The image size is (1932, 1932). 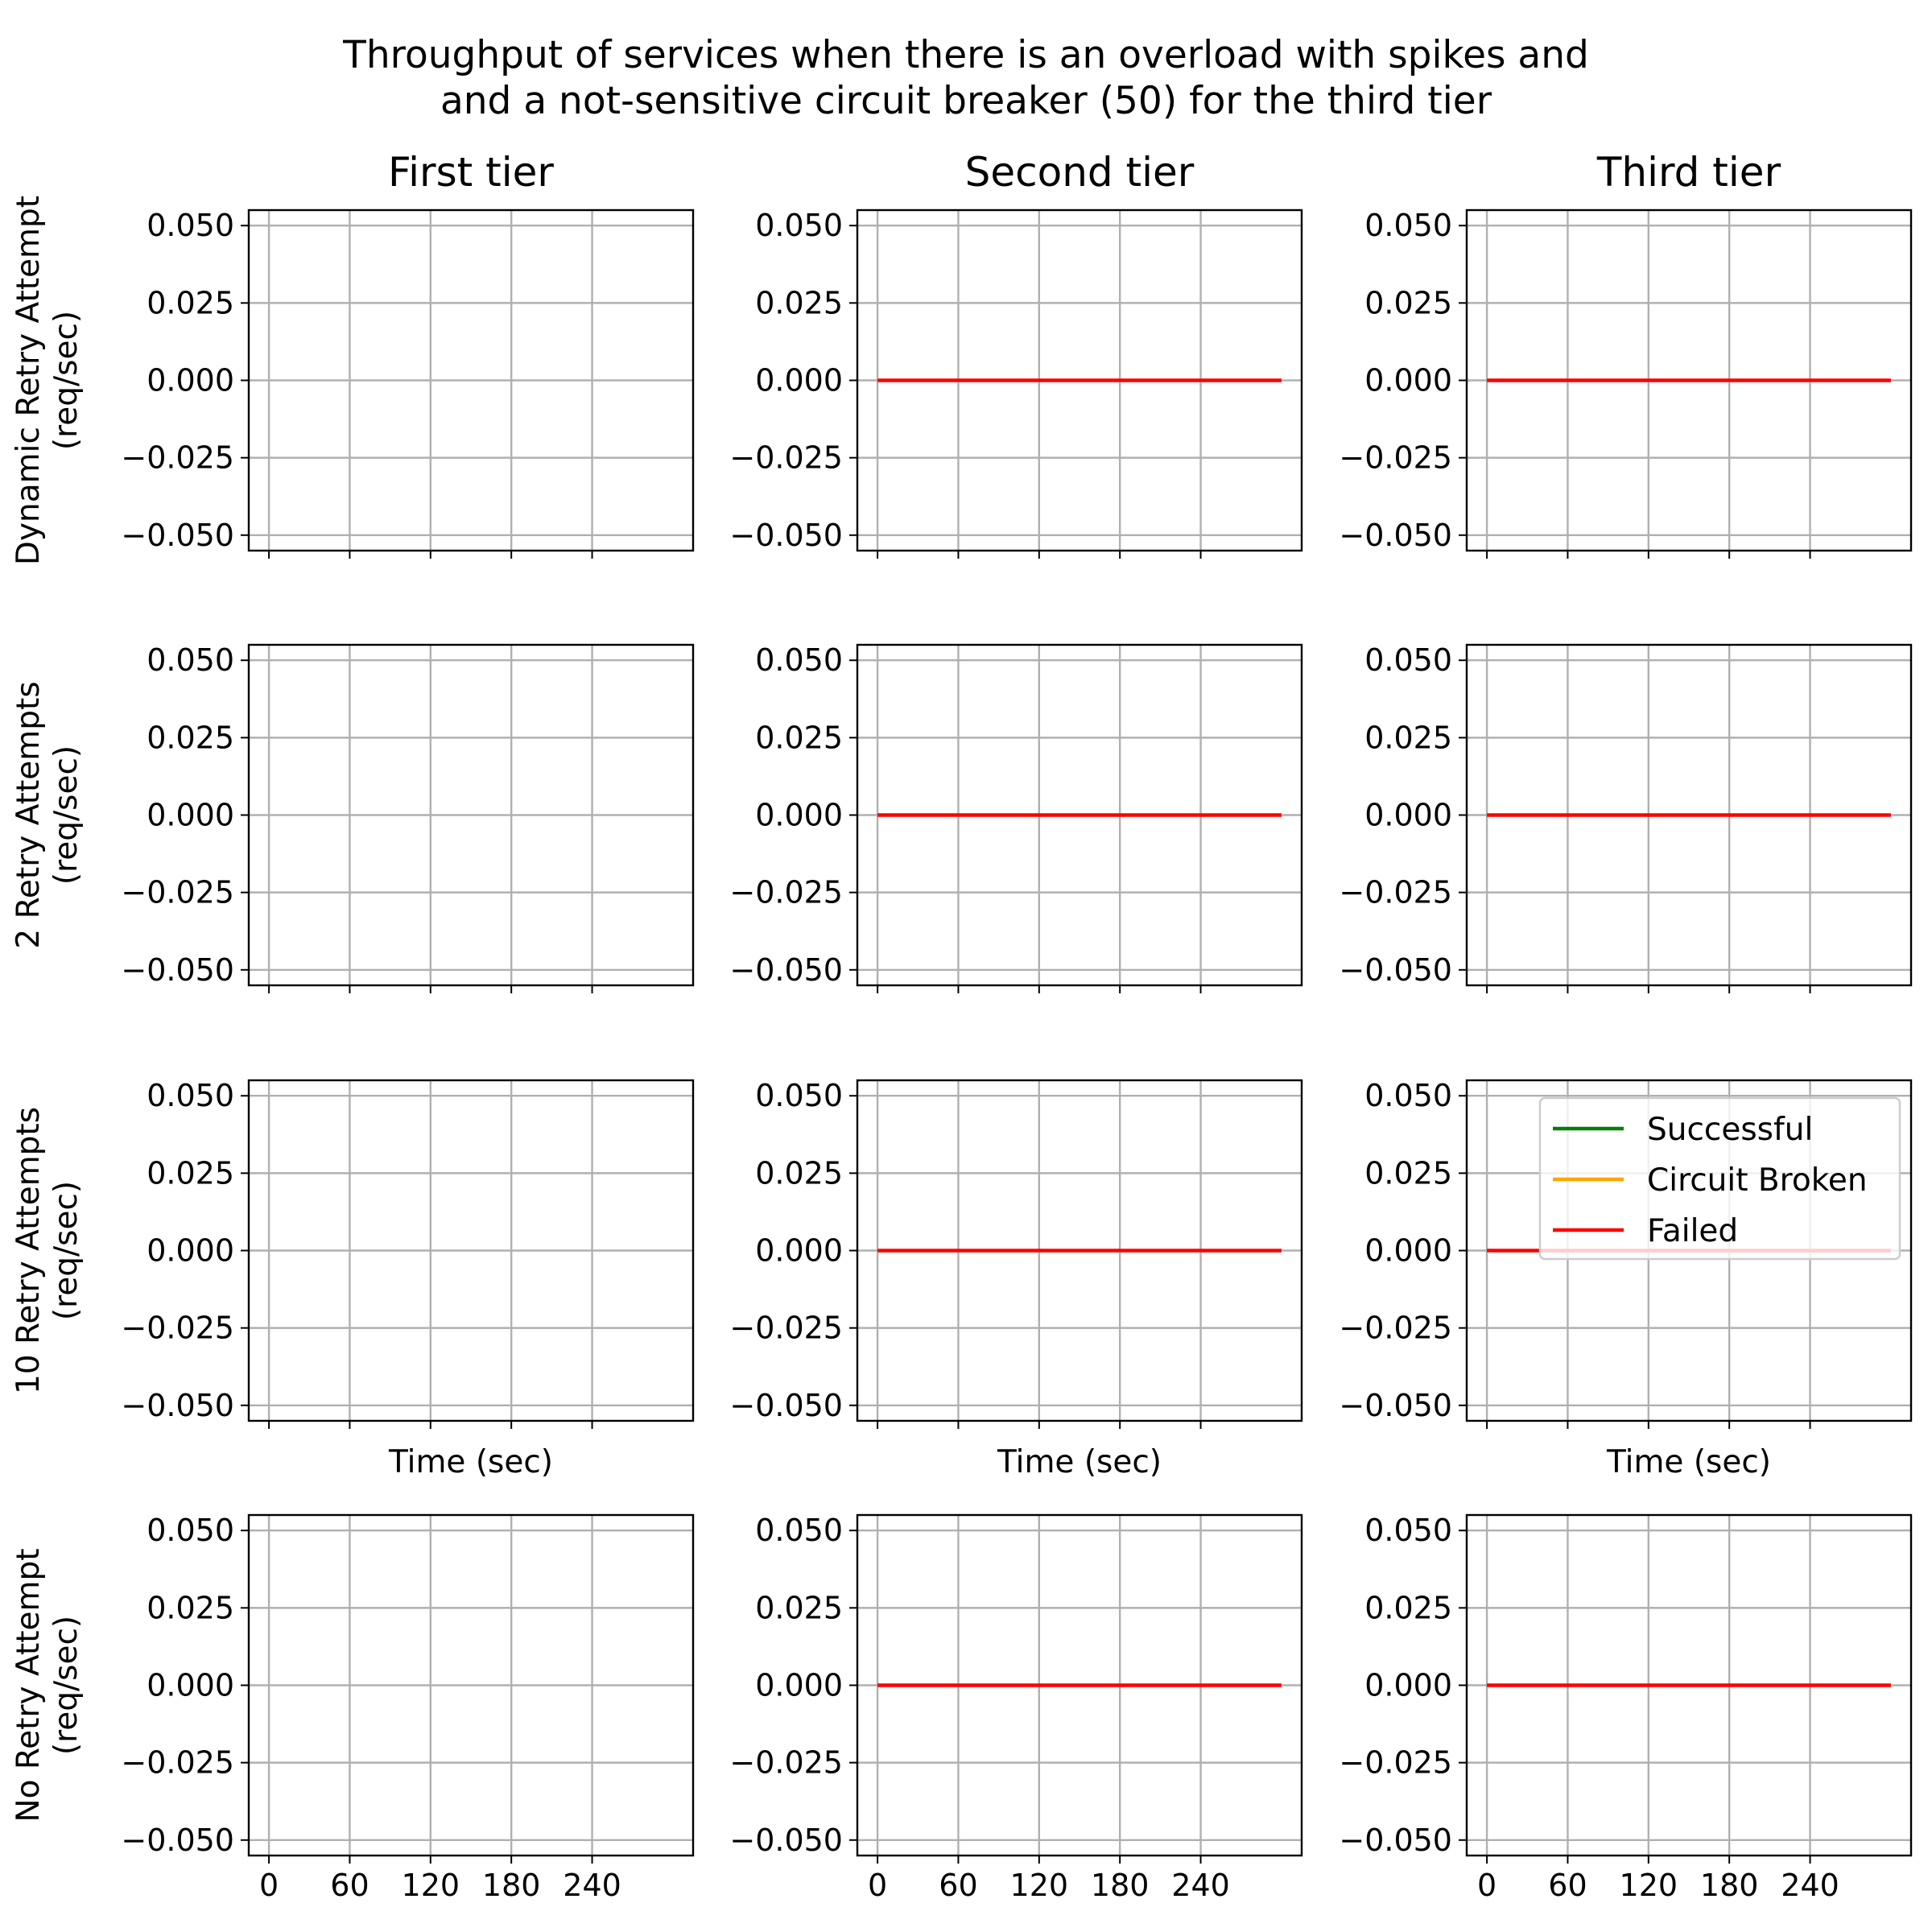 I want to click on legend: Successful Circuit Broken Failed, so click(x=1719, y=1178).